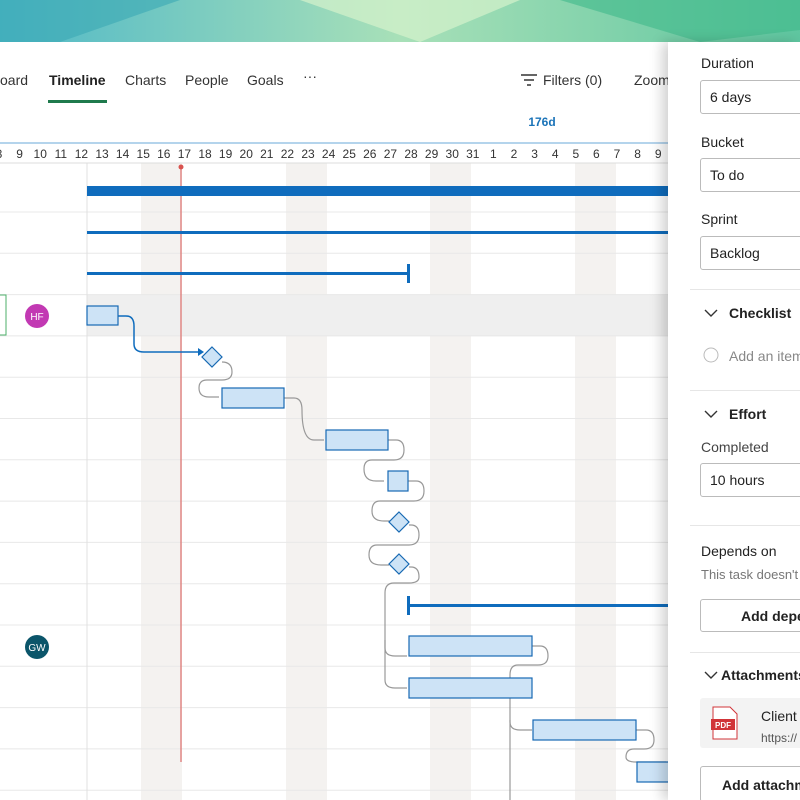  Describe the element at coordinates (750, 615) in the screenshot. I see `add-dependency-button: Add dependency` at that location.